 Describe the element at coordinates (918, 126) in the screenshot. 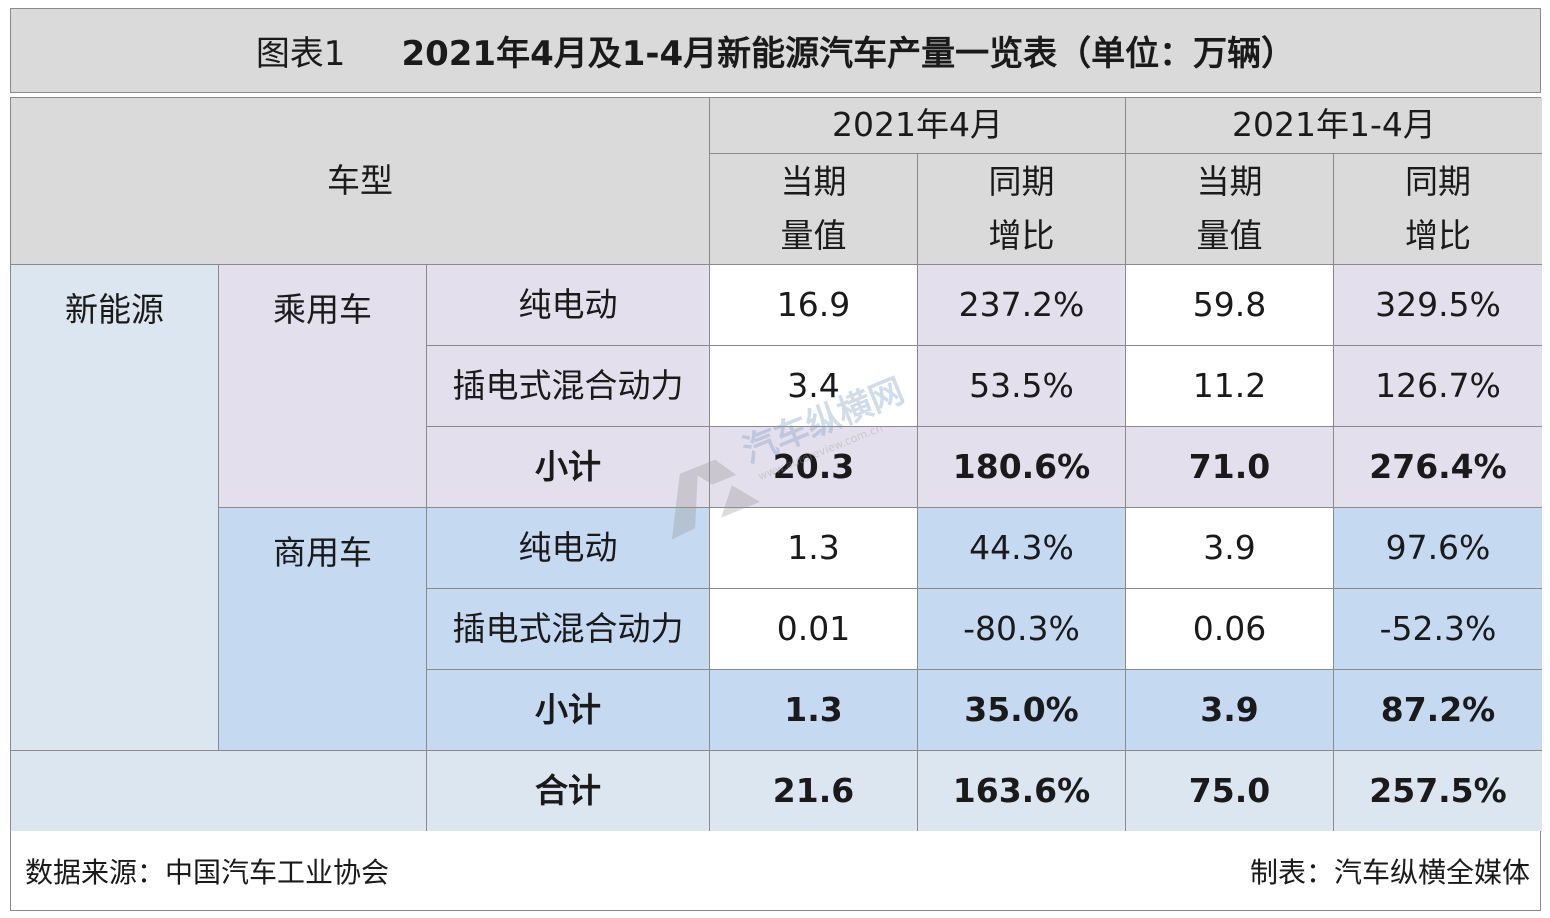

I see `header-period-april: 2021年4月` at that location.